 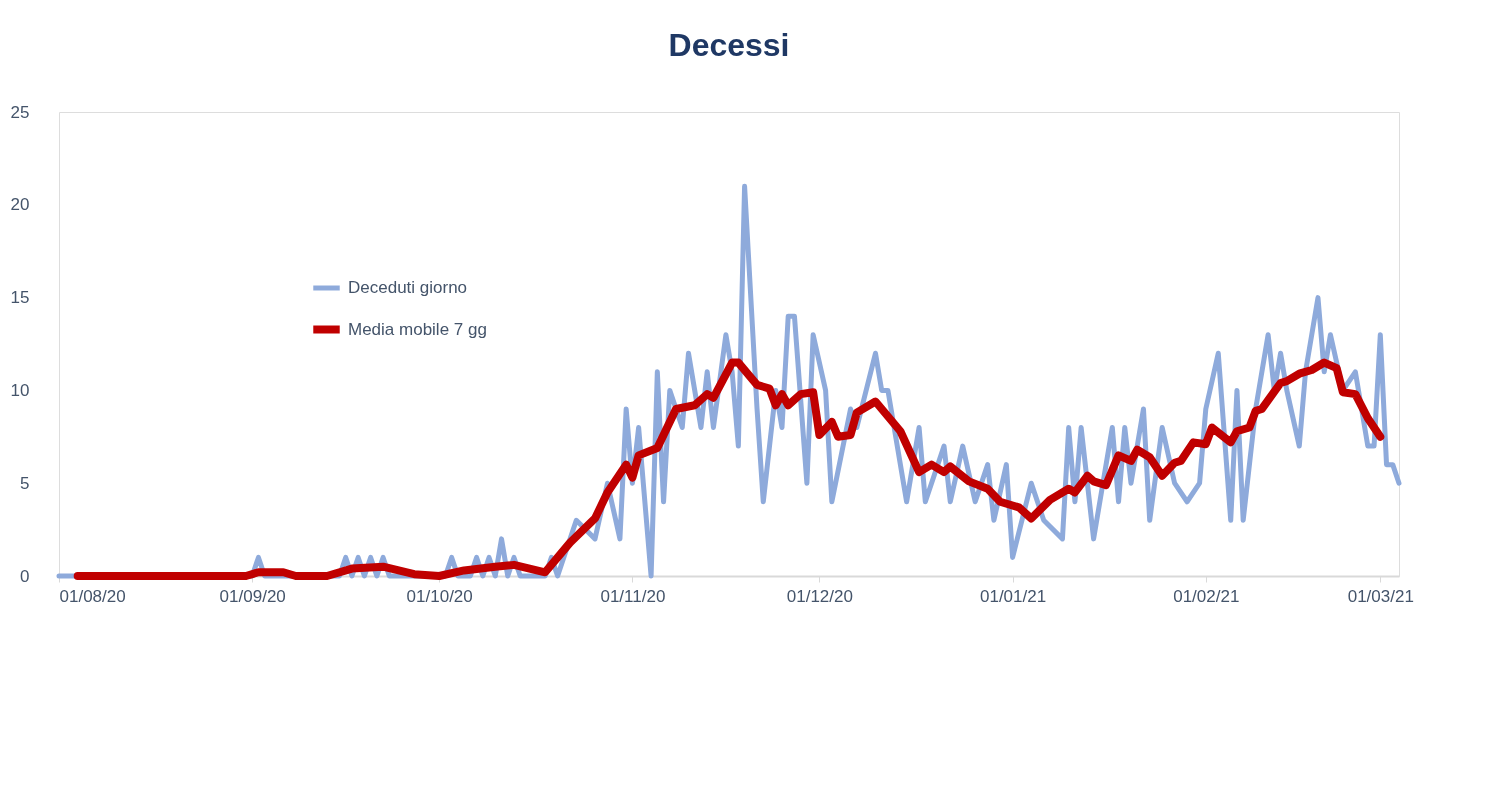 I want to click on y-tick-label: 25, so click(x=20, y=112).